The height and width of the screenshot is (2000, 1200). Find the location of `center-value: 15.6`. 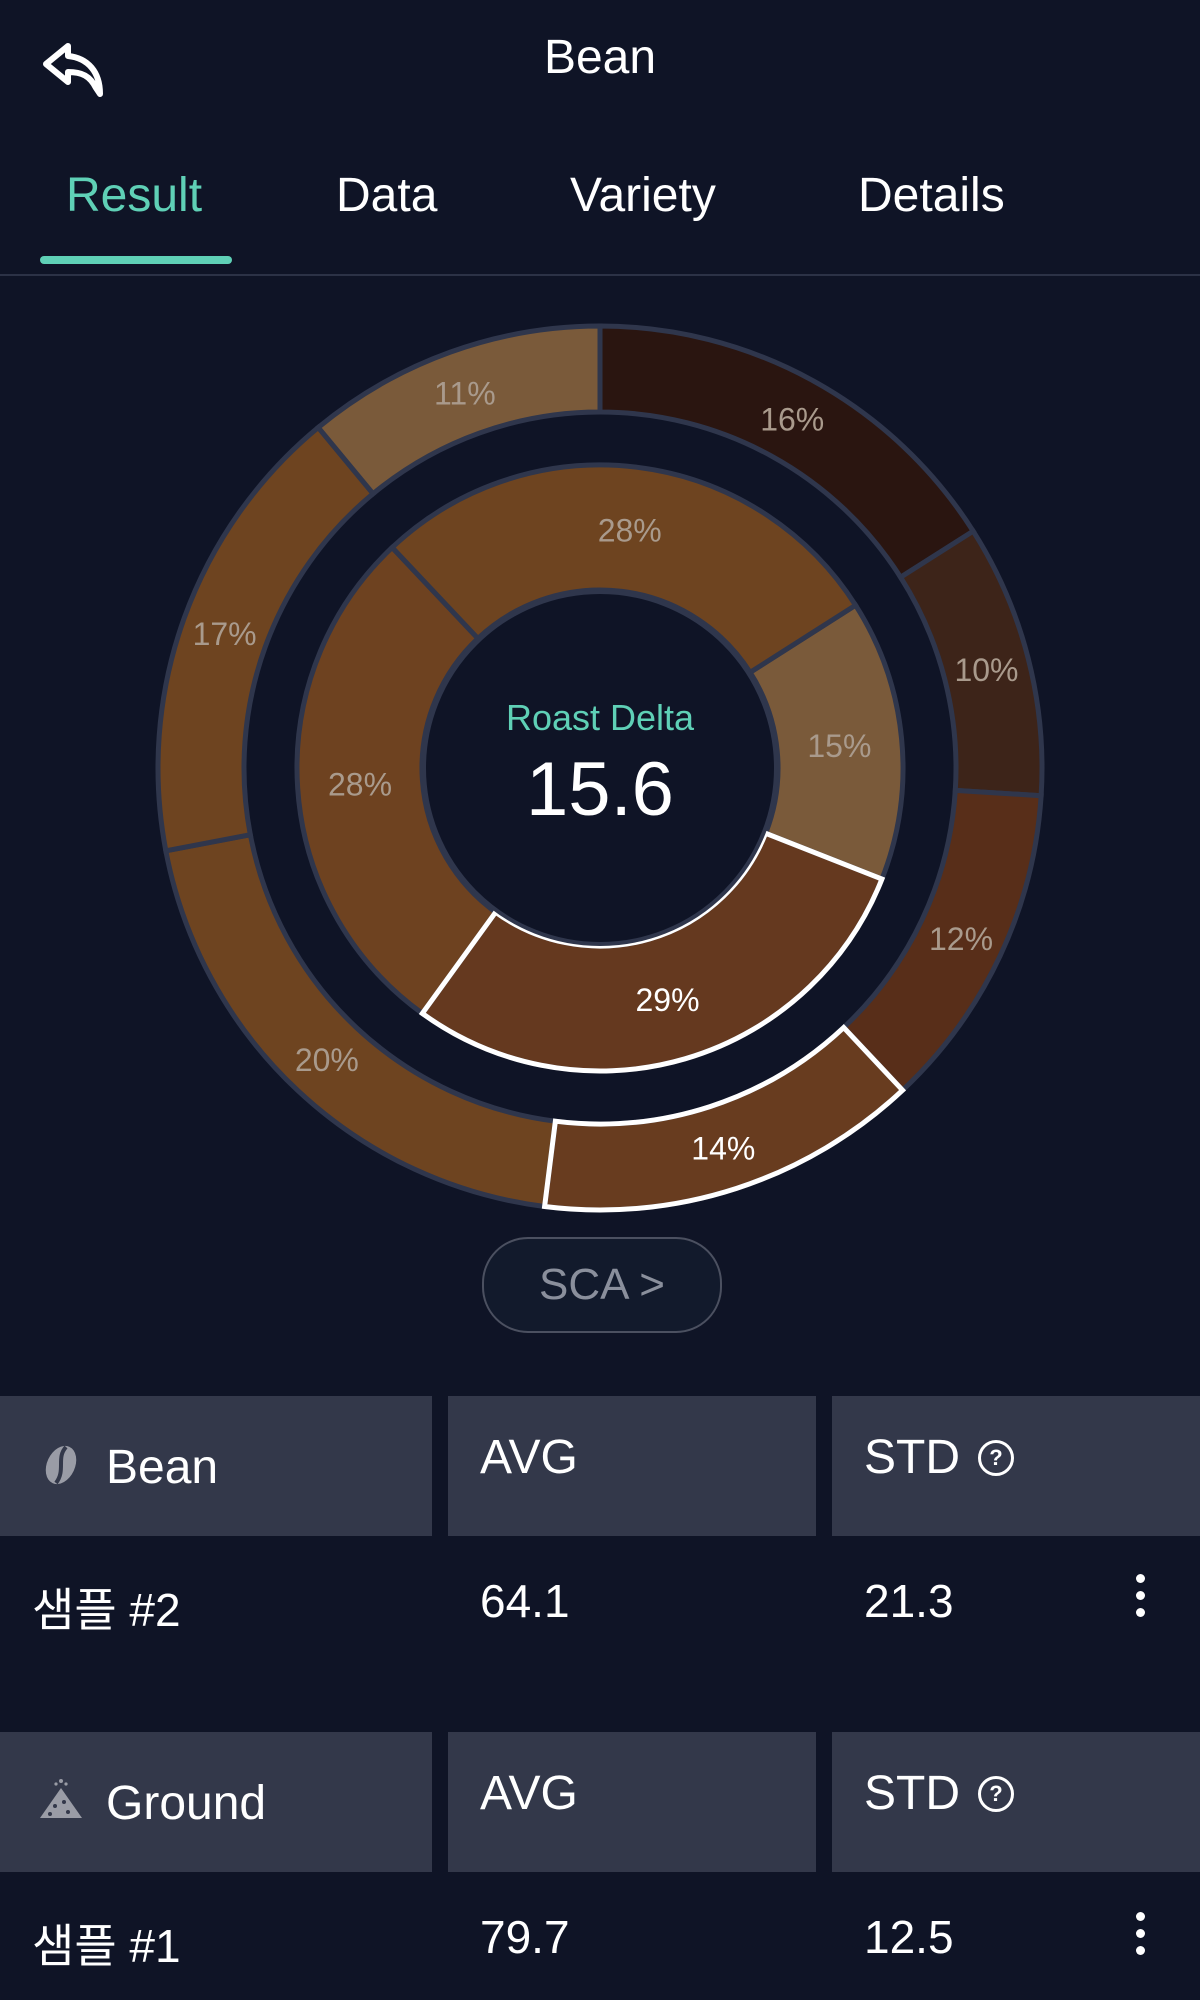

center-value: 15.6 is located at coordinates (600, 789).